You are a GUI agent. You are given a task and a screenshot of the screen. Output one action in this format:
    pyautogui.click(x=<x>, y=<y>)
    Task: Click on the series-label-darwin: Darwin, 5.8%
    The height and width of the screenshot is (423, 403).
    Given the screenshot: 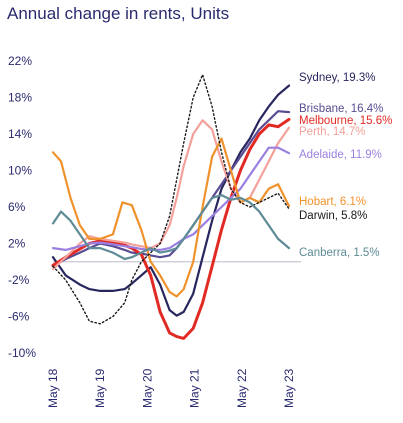 What is the action you would take?
    pyautogui.click(x=333, y=216)
    